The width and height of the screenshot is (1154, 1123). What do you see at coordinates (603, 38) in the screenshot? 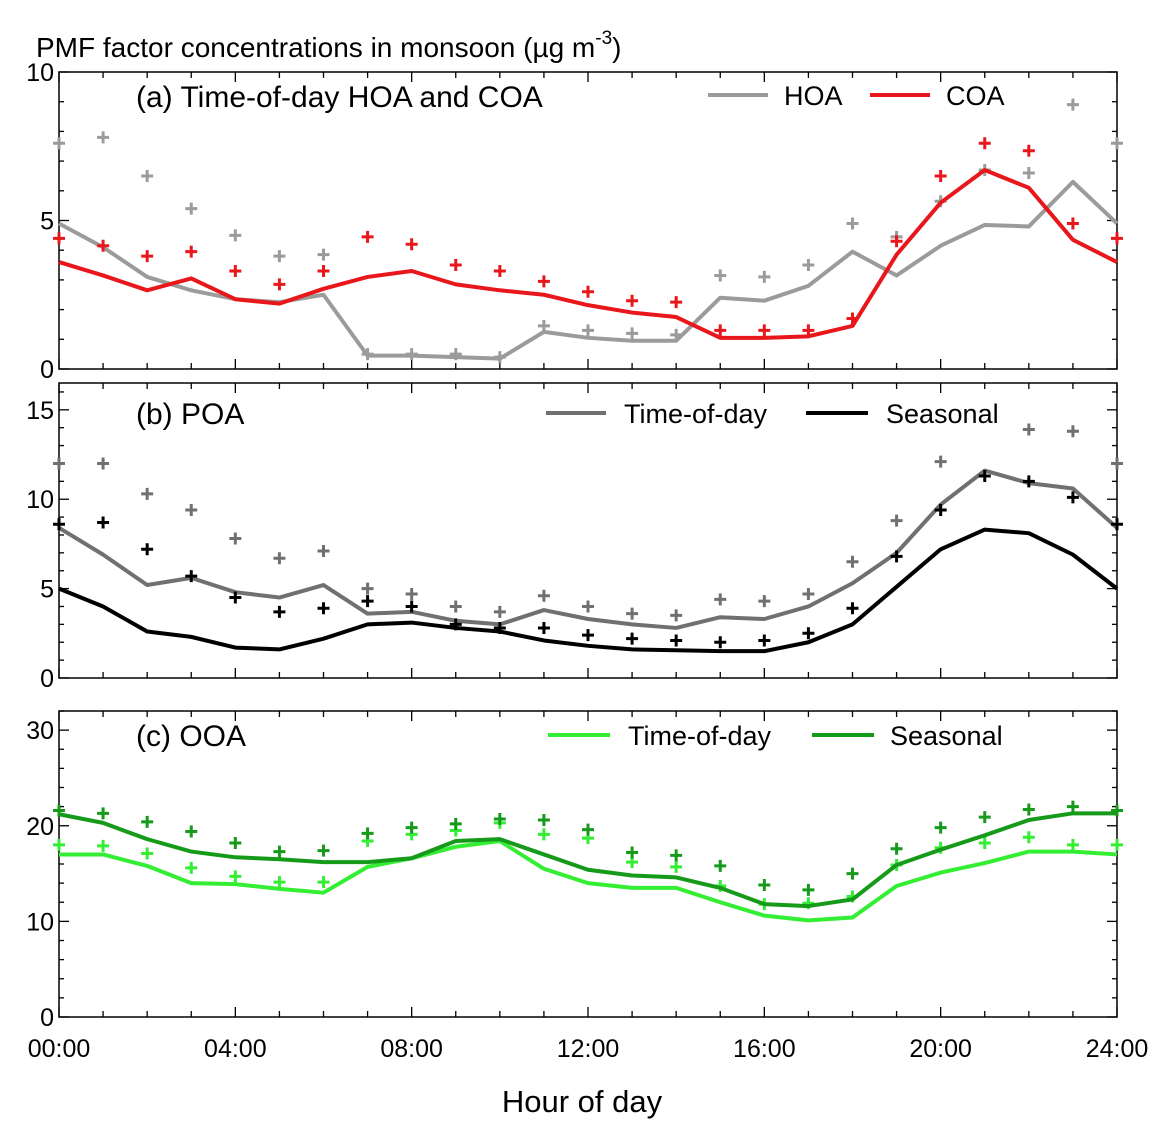
I see `figure-title-superscript: -3` at bounding box center [603, 38].